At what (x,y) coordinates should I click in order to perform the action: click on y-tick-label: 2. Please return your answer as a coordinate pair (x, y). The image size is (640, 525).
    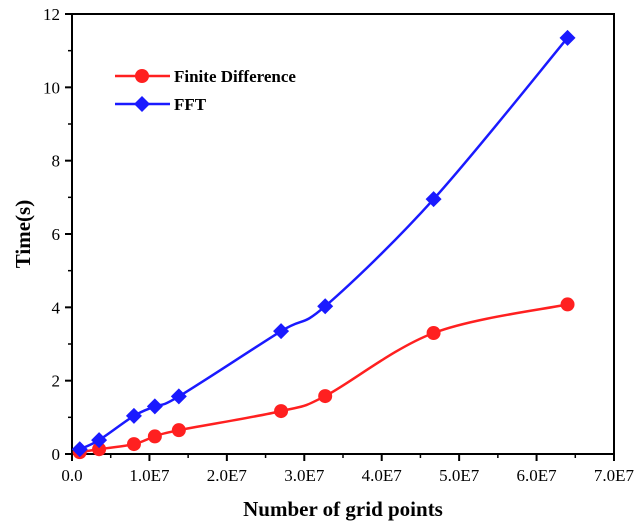
    Looking at the image, I should click on (56, 381).